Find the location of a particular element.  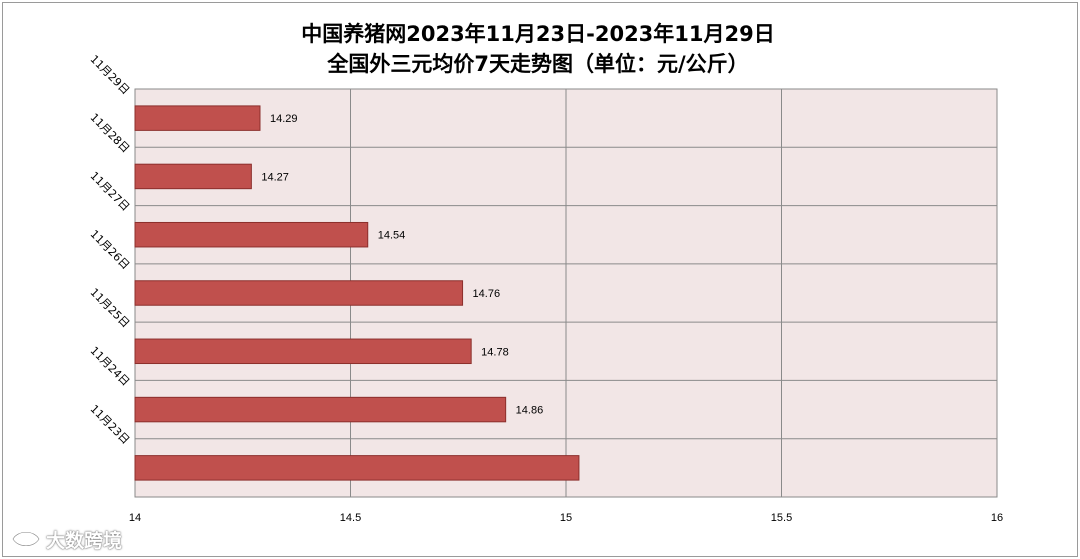

y-category-label: 11月26日 is located at coordinates (110, 249).